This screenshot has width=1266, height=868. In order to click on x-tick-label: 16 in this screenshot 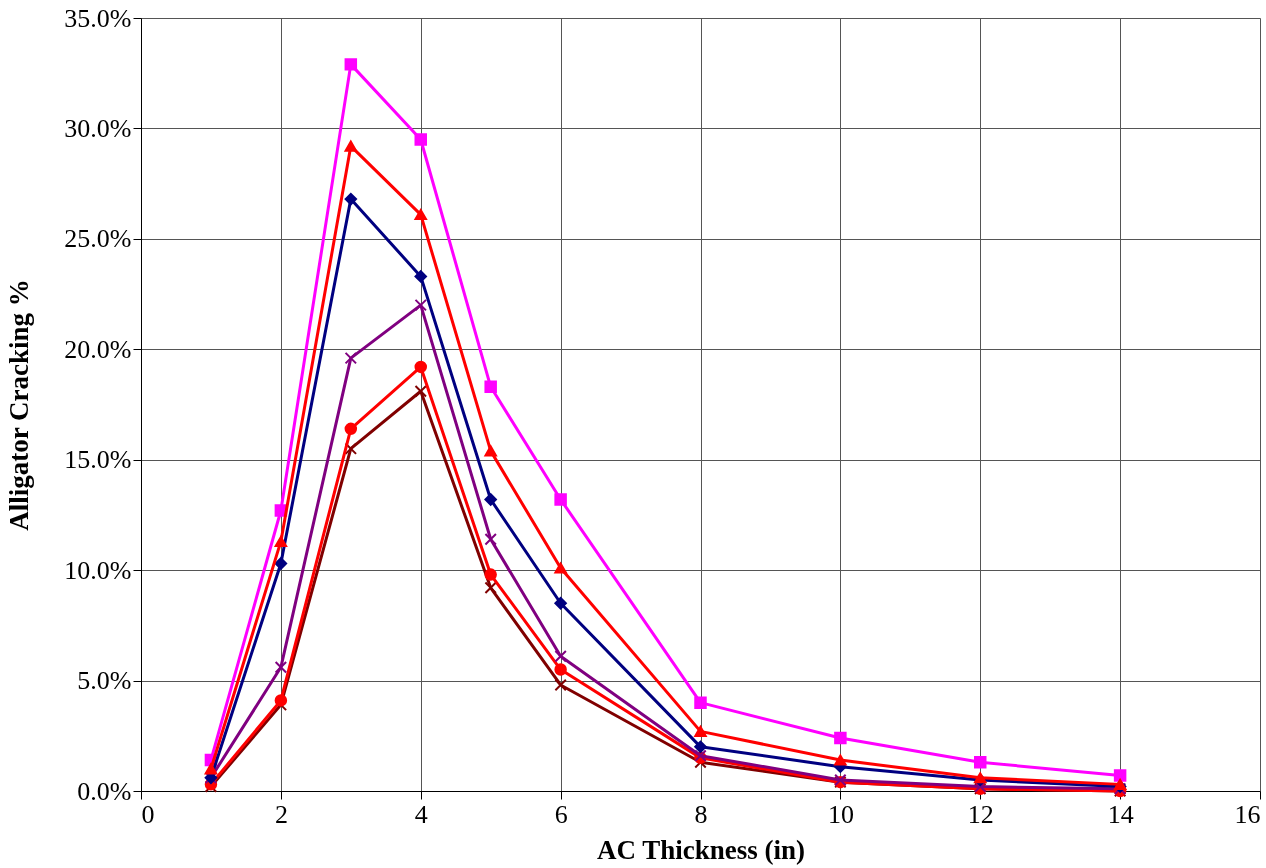, I will do `click(1247, 814)`.